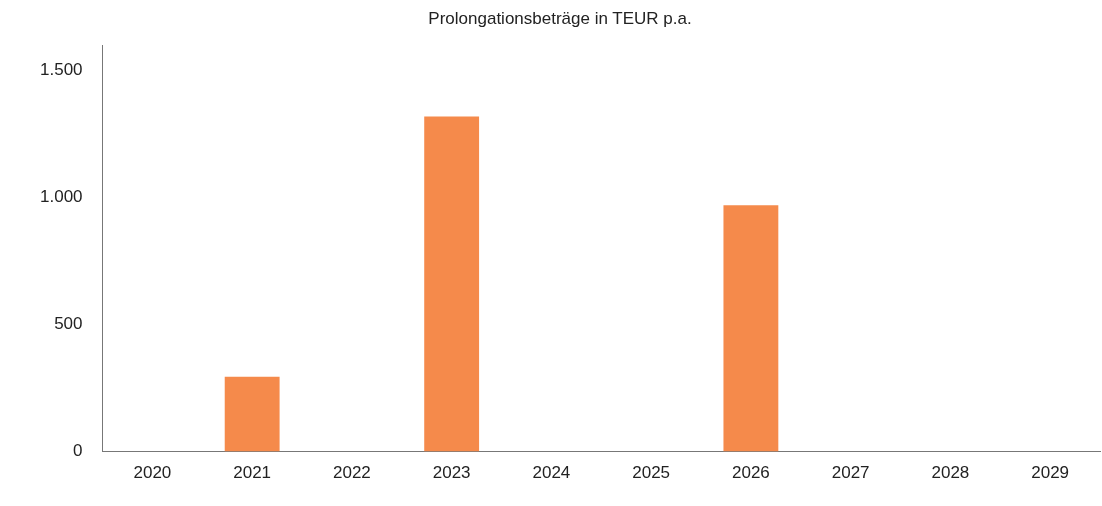 Image resolution: width=1102 pixels, height=506 pixels. I want to click on y-tick-label: 500, so click(68, 324).